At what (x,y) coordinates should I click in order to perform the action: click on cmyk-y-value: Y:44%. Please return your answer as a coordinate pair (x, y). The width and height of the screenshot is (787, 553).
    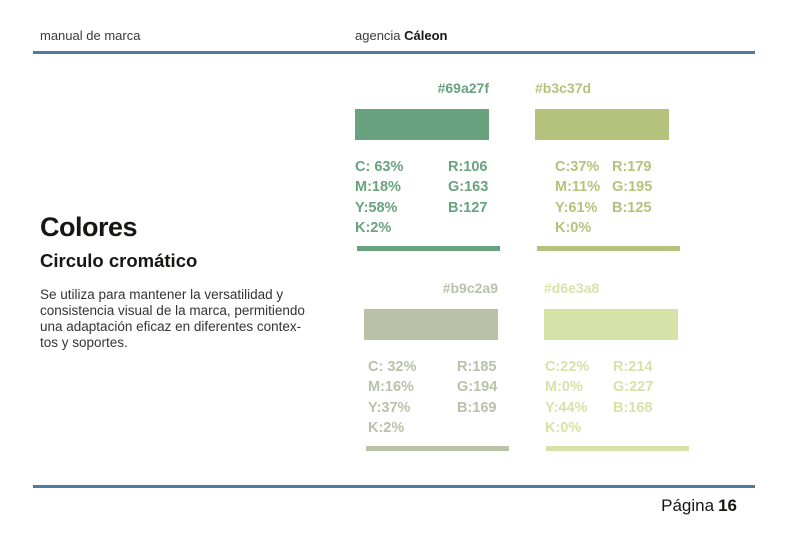
    Looking at the image, I should click on (566, 407).